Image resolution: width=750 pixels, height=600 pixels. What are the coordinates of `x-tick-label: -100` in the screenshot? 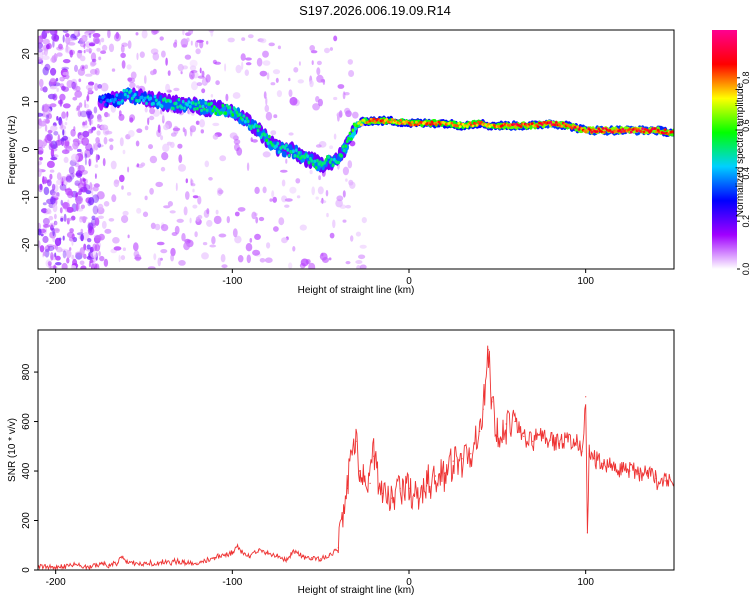 It's located at (232, 582).